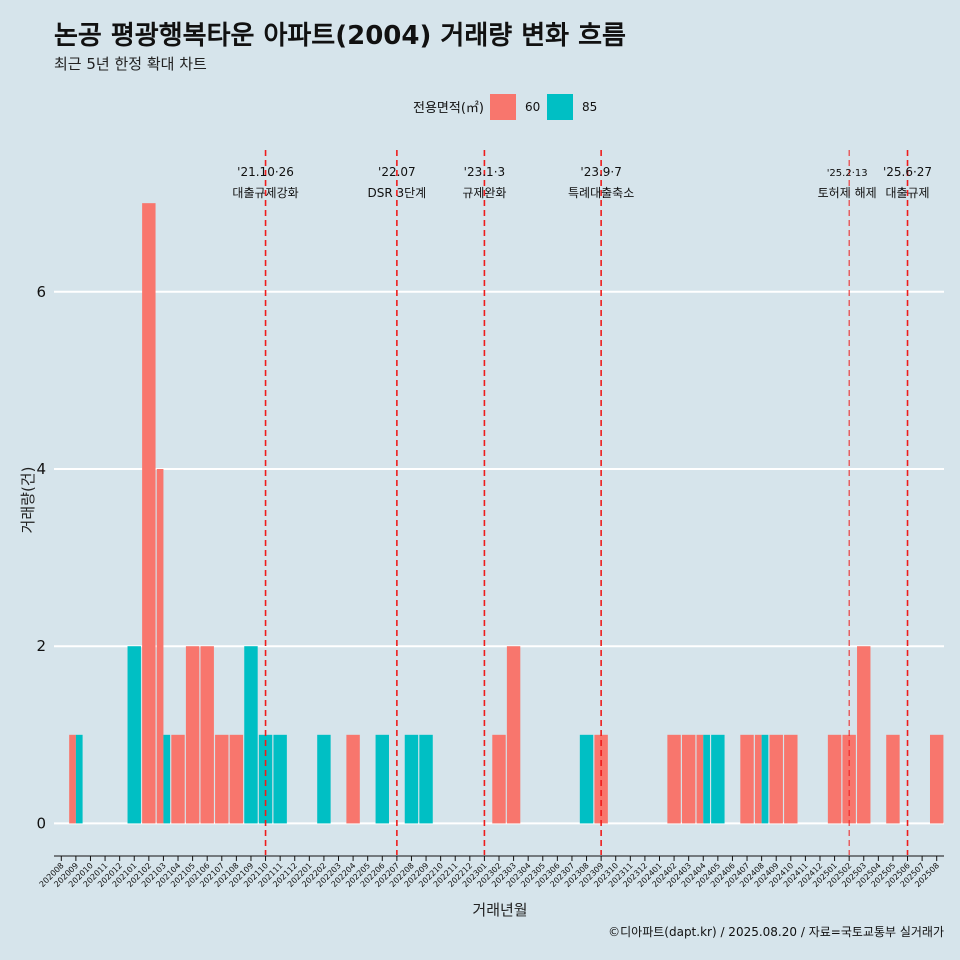  What do you see at coordinates (340, 36) in the screenshot?
I see `chart-title: 논공 평광행복타운 아파트(2004) 거래량 변화 흐름` at bounding box center [340, 36].